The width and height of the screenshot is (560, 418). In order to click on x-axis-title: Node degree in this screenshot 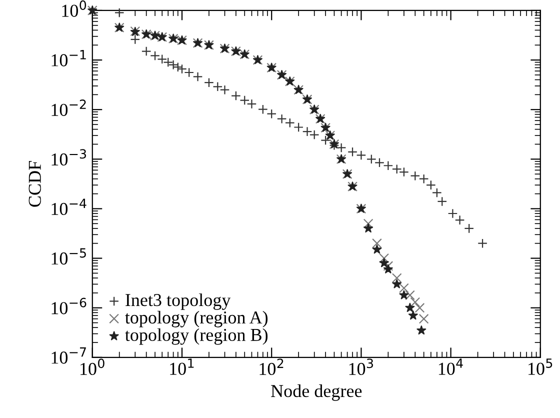, I will do `click(316, 392)`.